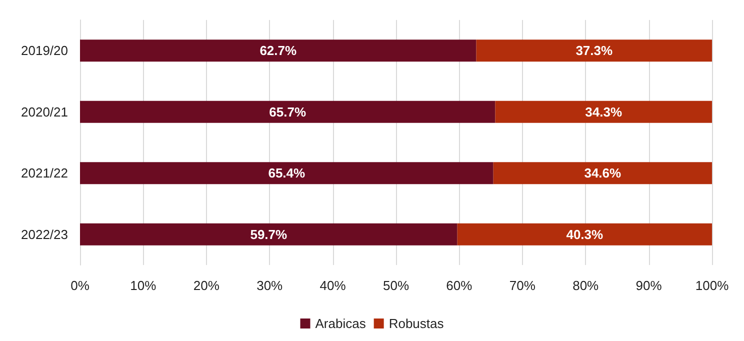  I want to click on data-label: 65.4%, so click(287, 173).